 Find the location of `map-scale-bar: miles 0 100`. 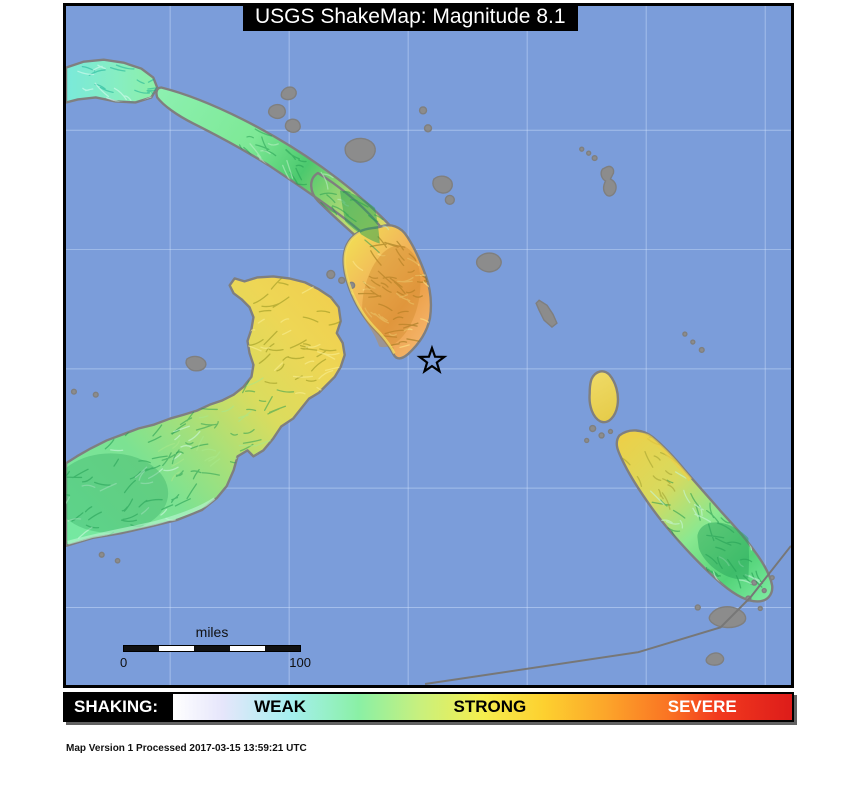

map-scale-bar: miles 0 100 is located at coordinates (215, 647).